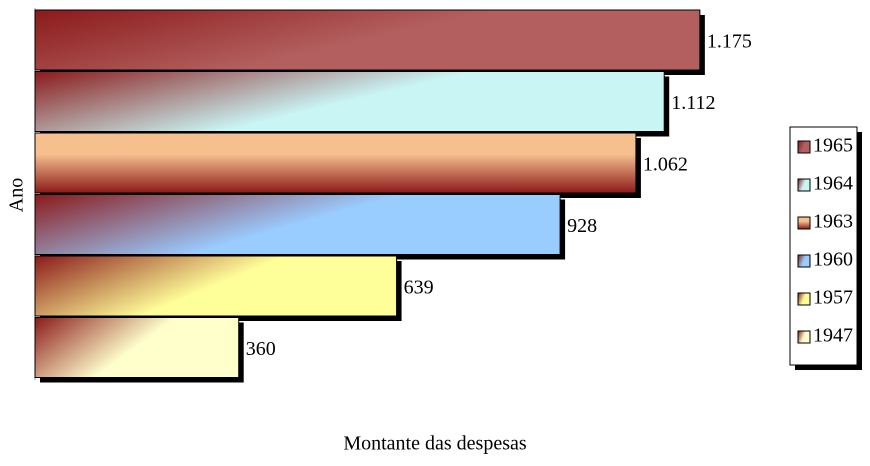 This screenshot has height=466, width=870. I want to click on legend-label: 1947, so click(833, 336).